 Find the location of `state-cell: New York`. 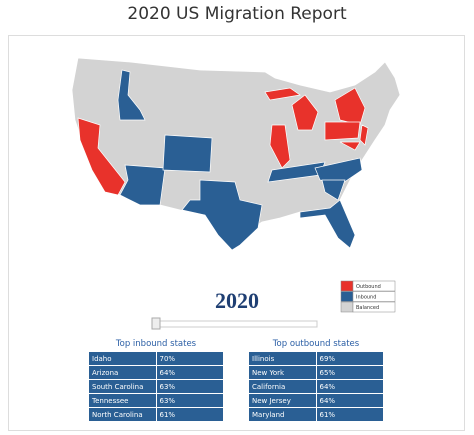

state-cell: New York is located at coordinates (282, 372).